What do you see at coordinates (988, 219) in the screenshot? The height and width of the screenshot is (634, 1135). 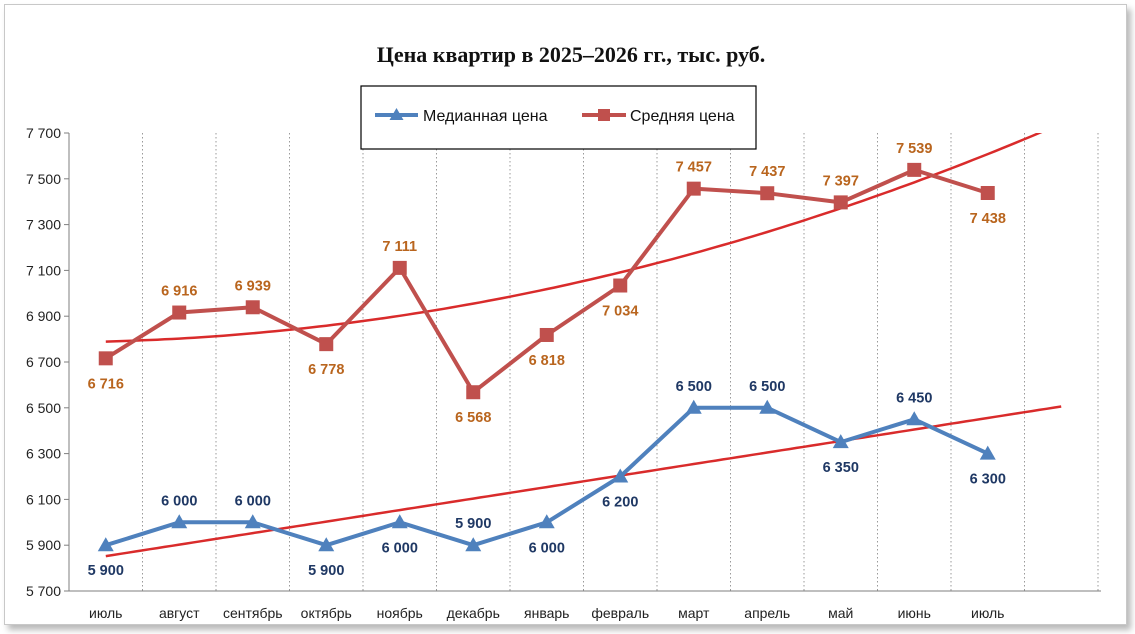 I see `data-label-mean: 7 438` at bounding box center [988, 219].